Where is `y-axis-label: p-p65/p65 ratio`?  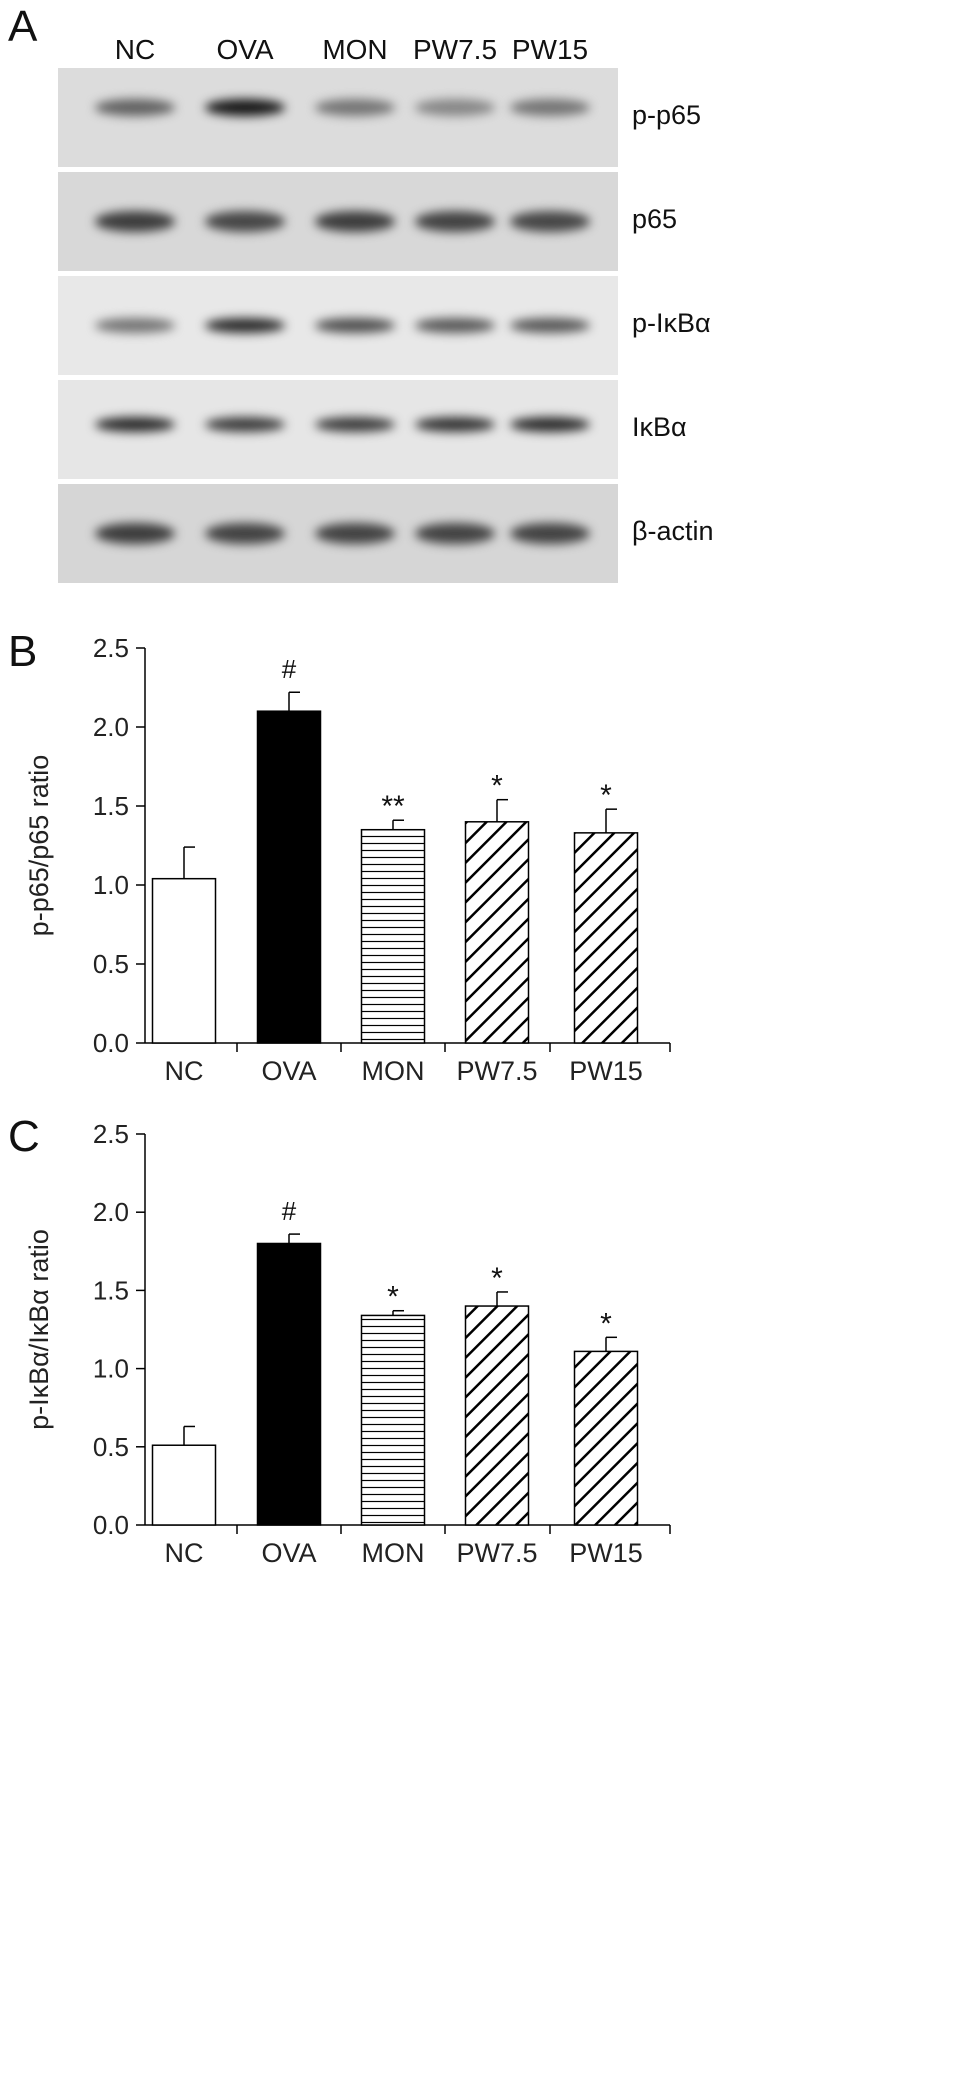
y-axis-label: p-p65/p65 ratio is located at coordinates (39, 846).